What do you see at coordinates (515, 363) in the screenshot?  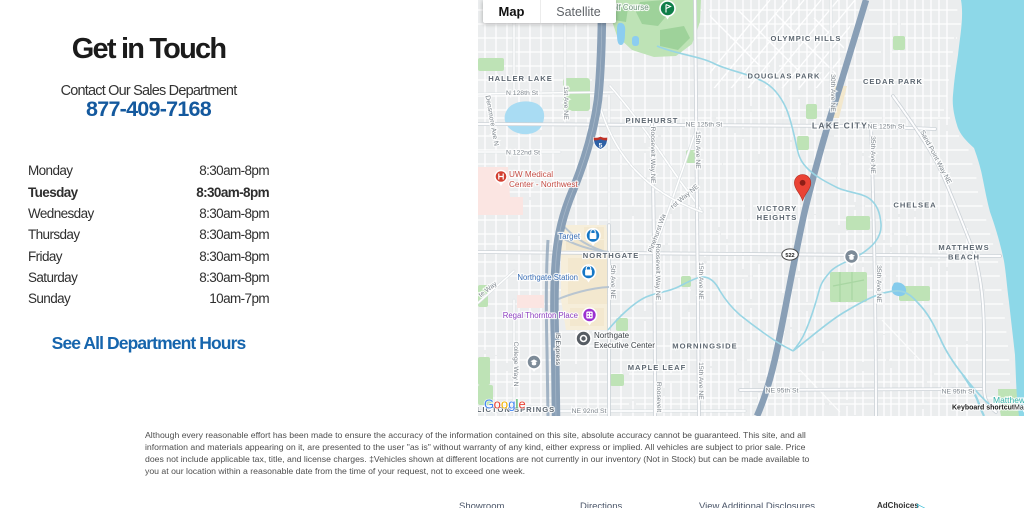 I see `svg-text: College Way N` at bounding box center [515, 363].